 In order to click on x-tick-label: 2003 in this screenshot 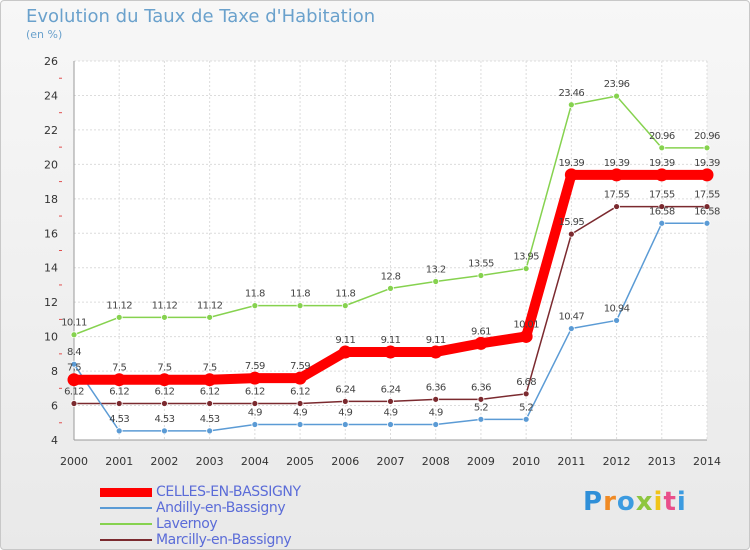, I will do `click(210, 461)`.